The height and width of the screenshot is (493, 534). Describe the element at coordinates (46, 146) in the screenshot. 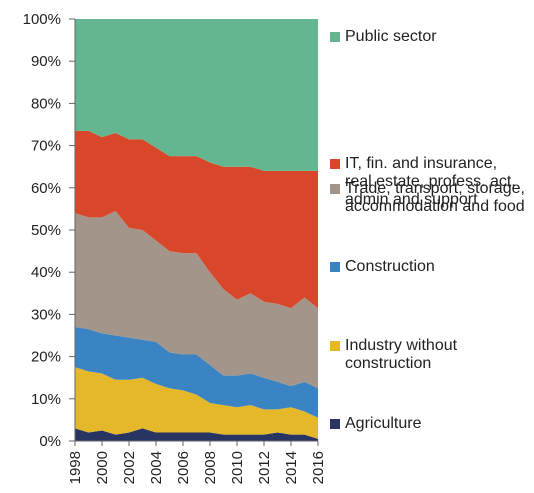

I see `y-tick-label: 70%` at that location.